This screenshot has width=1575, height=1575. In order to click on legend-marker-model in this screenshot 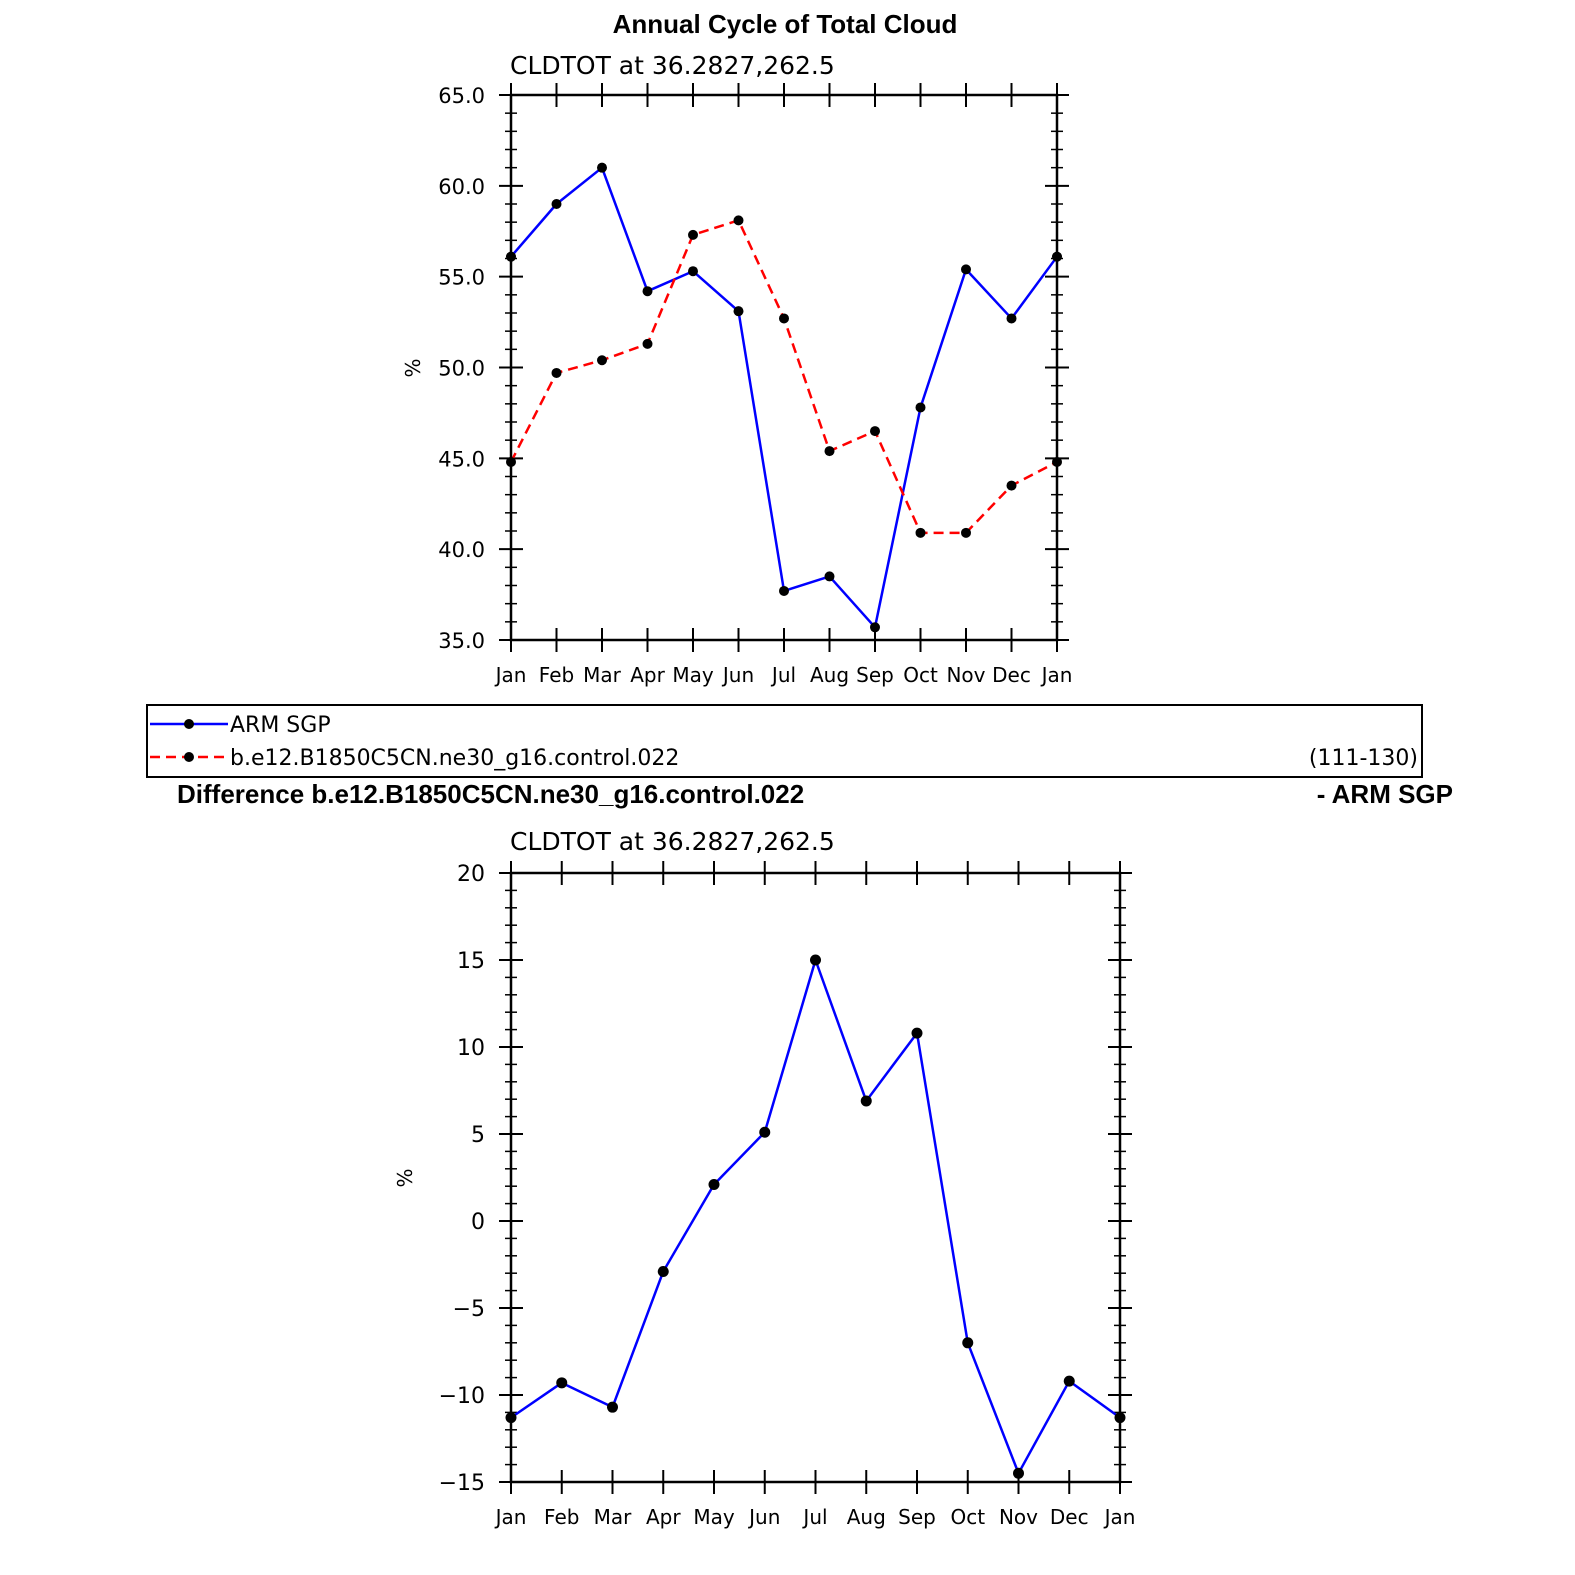, I will do `click(189, 757)`.